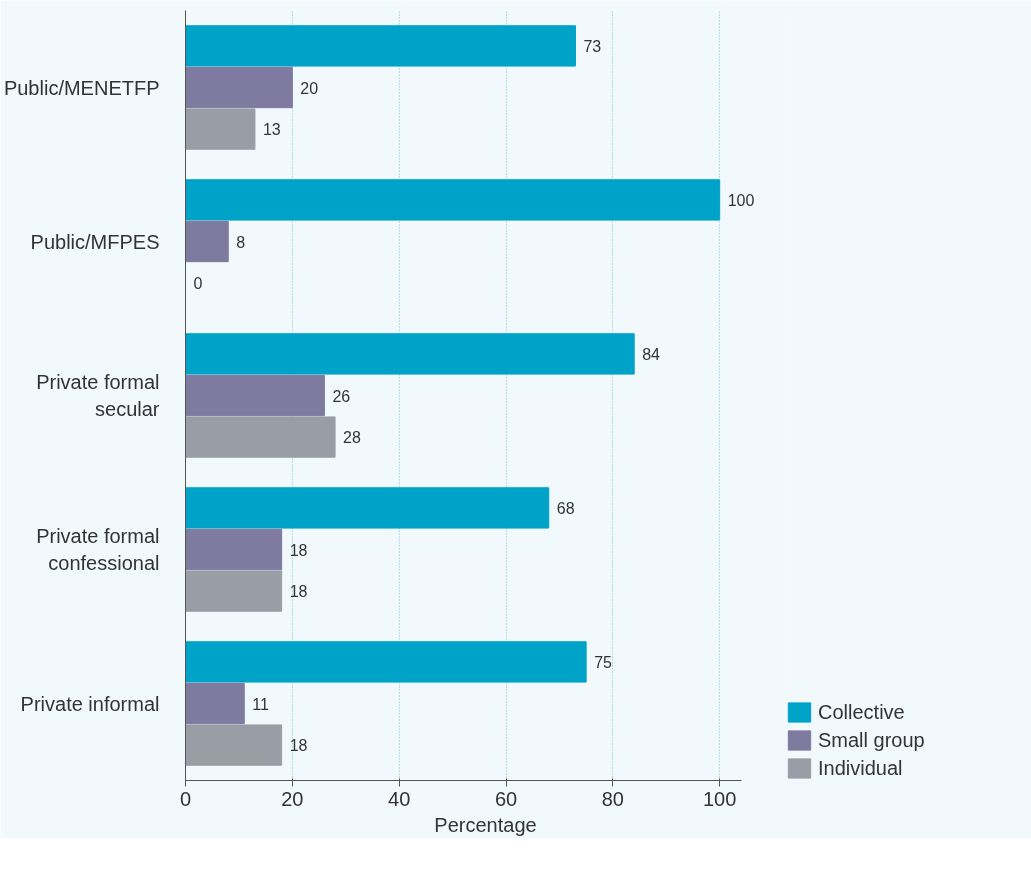  I want to click on y-tick-label: Private formal confessional, so click(98, 549).